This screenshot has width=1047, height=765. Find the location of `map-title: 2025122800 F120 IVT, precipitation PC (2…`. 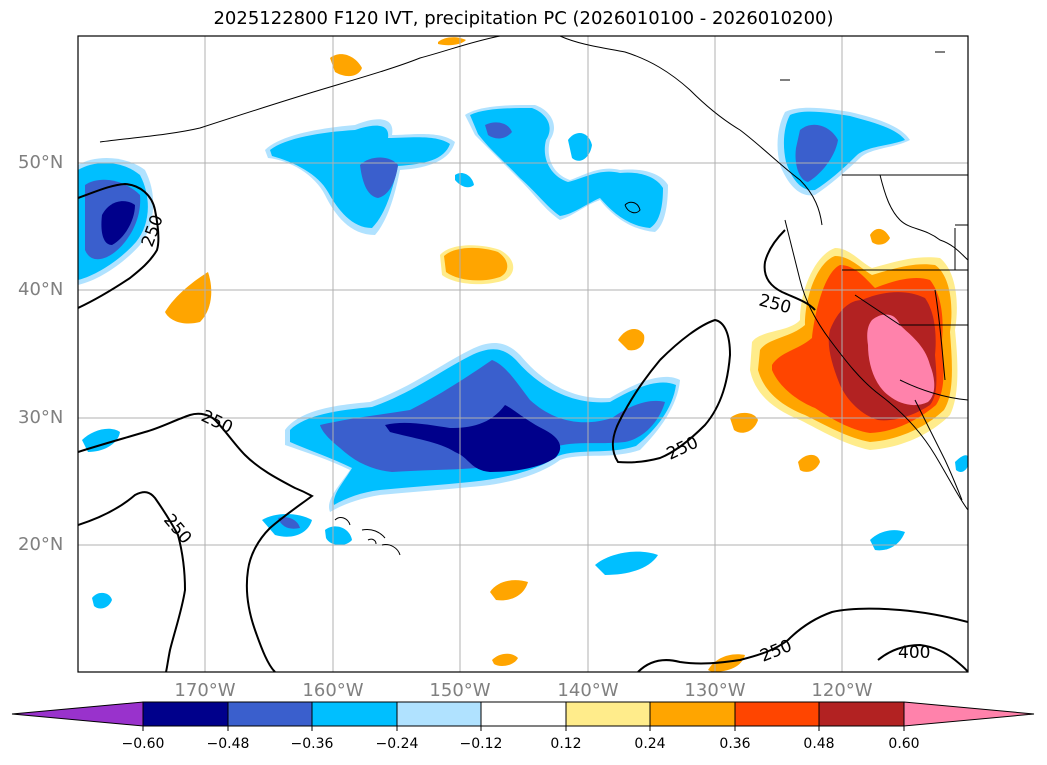

map-title: 2025122800 F120 IVT, precipitation PC (2… is located at coordinates (523, 18).